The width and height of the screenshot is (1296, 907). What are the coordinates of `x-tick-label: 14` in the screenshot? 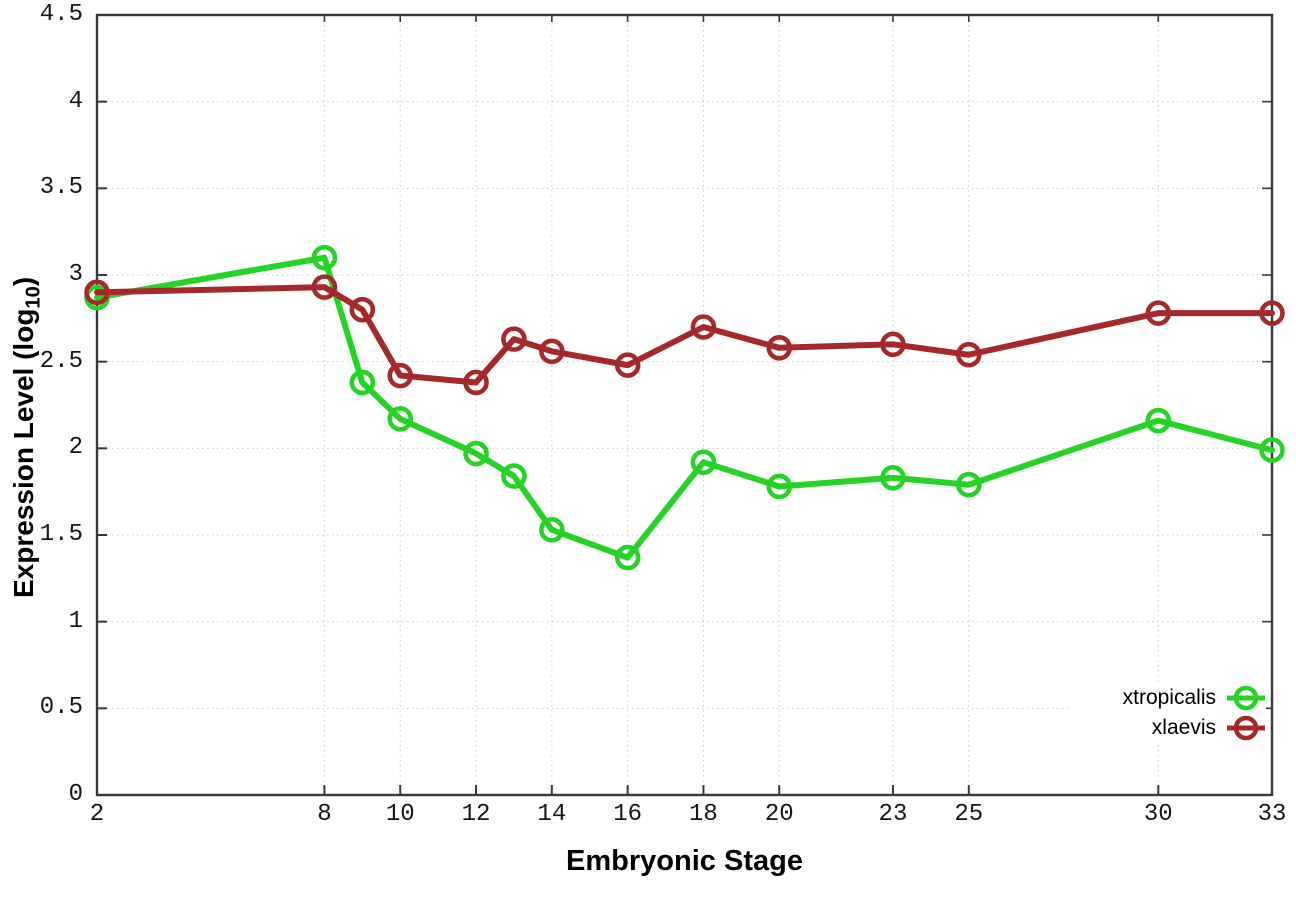 It's located at (552, 814).